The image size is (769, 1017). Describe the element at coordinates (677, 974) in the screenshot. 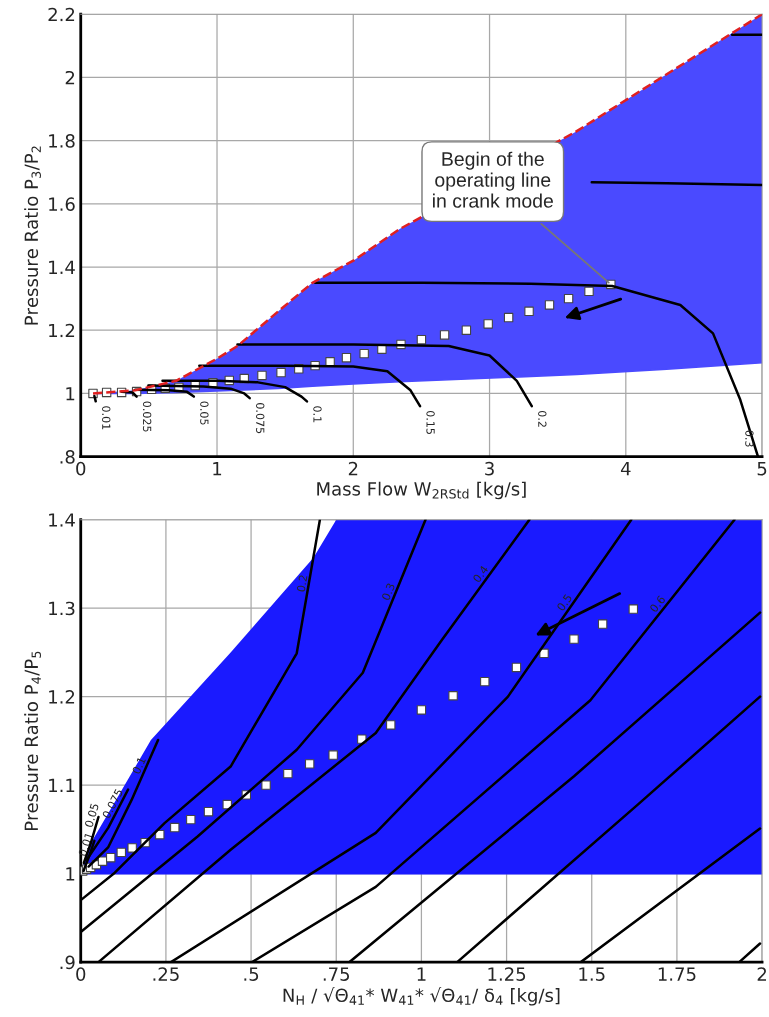

I see `x-tick-label: 1.75` at that location.